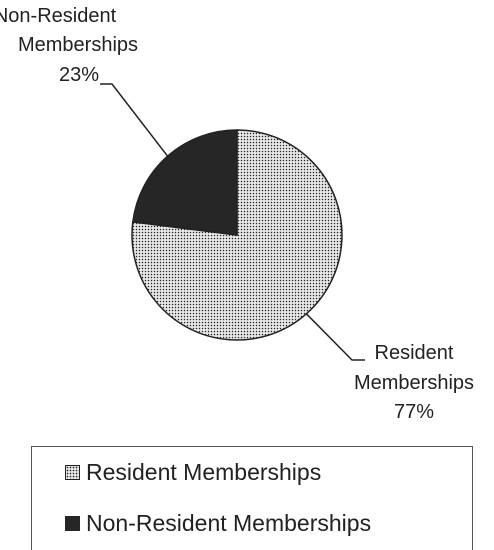 The height and width of the screenshot is (550, 494). I want to click on leader-line-resident, so click(335, 337).